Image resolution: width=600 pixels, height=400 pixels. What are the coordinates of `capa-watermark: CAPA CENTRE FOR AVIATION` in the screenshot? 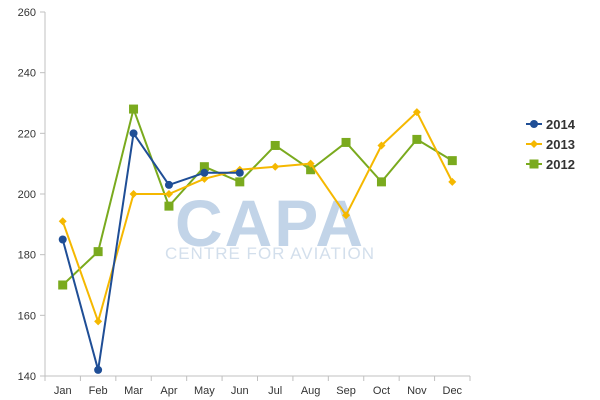 It's located at (270, 224).